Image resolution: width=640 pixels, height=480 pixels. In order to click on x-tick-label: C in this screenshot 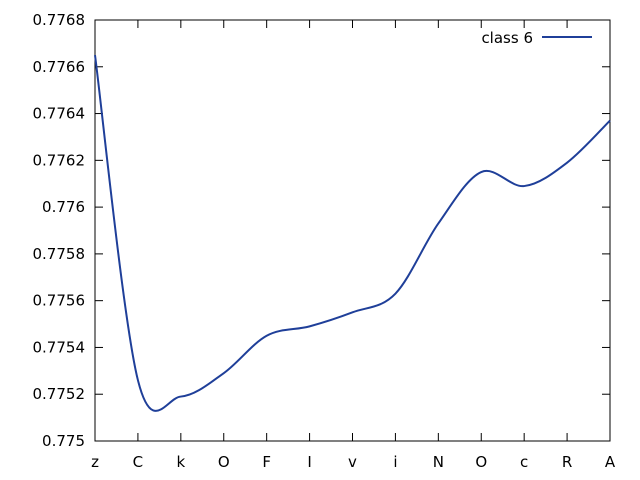, I will do `click(138, 462)`.